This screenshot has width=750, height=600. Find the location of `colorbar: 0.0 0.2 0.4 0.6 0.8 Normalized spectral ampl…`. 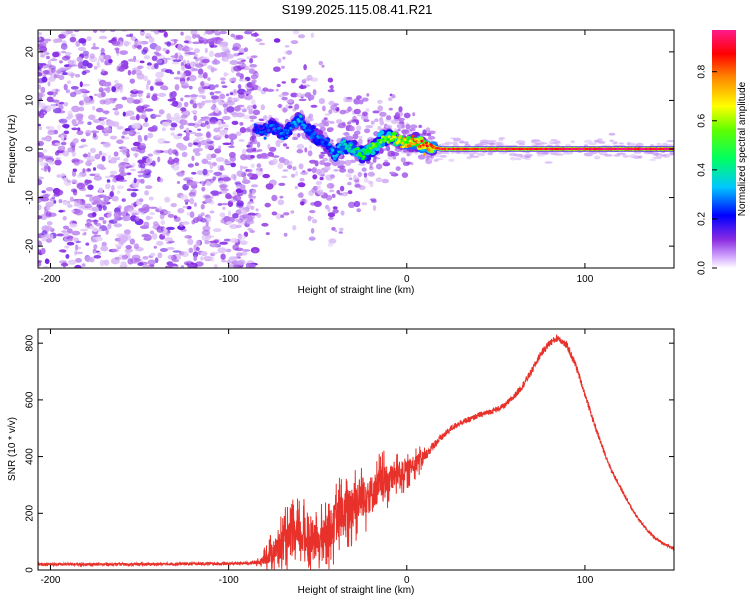

colorbar: 0.0 0.2 0.4 0.6 0.8 Normalized spectral ampl… is located at coordinates (722, 152).